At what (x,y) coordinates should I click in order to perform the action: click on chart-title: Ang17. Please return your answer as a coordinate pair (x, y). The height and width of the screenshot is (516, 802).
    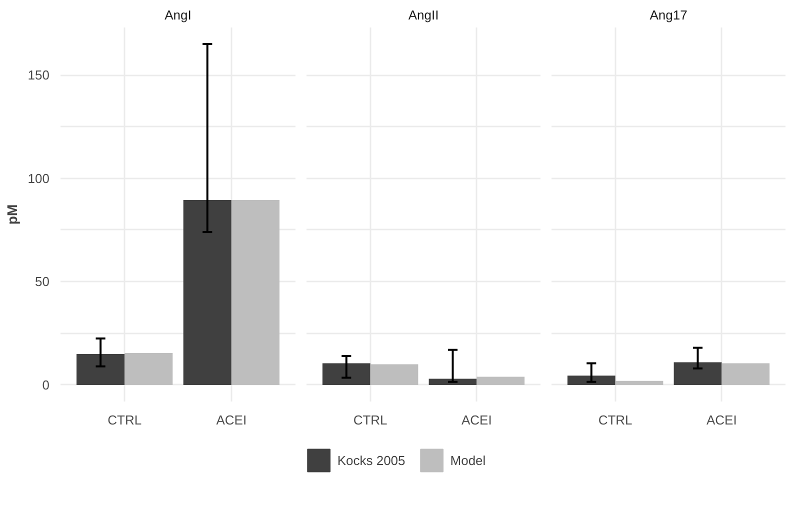
    Looking at the image, I should click on (669, 15).